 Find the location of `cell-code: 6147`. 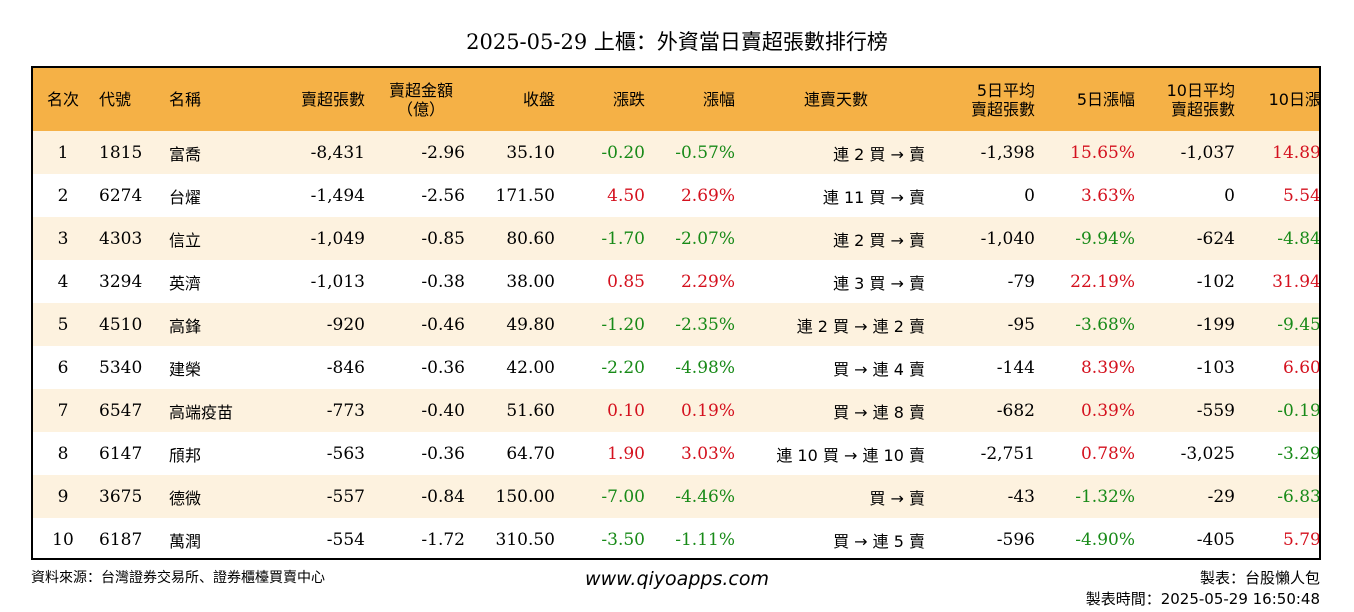

cell-code: 6147 is located at coordinates (121, 453).